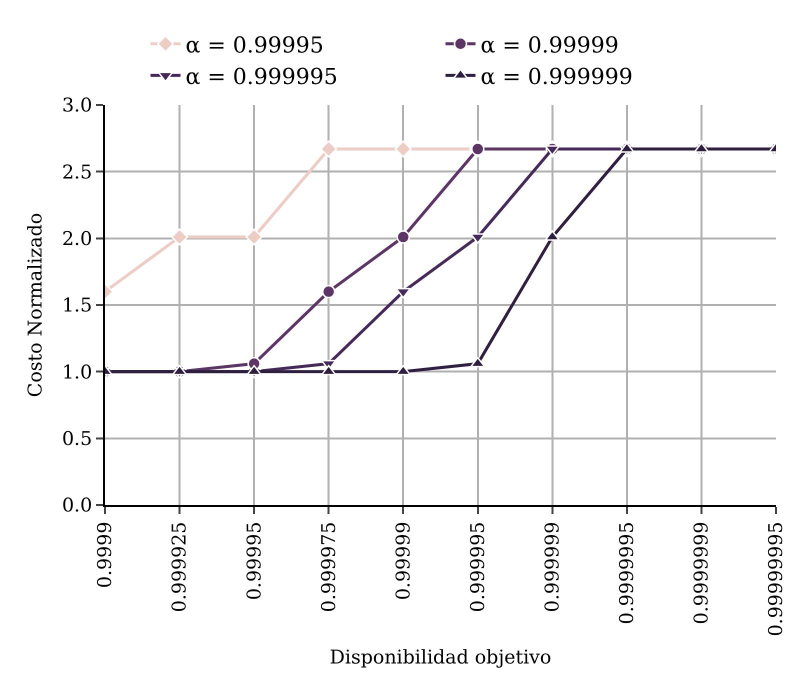 The width and height of the screenshot is (799, 677). What do you see at coordinates (255, 45) in the screenshot?
I see `legend-label: α = 0.99995` at bounding box center [255, 45].